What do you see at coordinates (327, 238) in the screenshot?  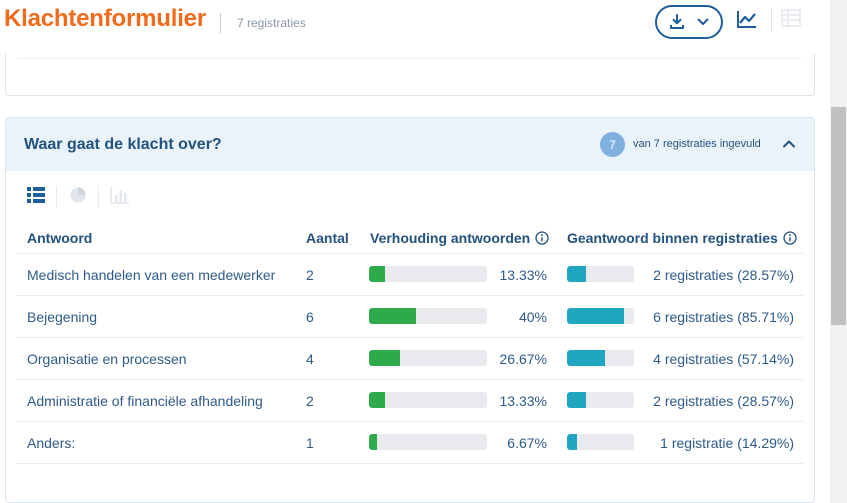 I see `column-header-count: Aantal` at bounding box center [327, 238].